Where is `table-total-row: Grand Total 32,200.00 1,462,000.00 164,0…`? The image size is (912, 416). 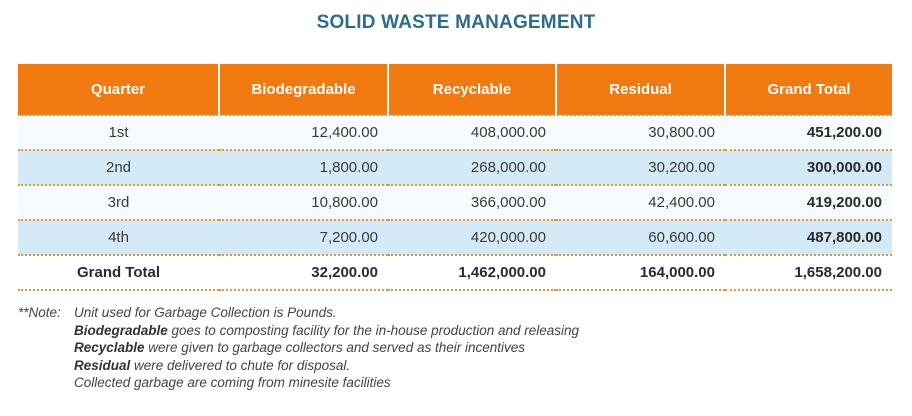 table-total-row: Grand Total 32,200.00 1,462,000.00 164,0… is located at coordinates (455, 273).